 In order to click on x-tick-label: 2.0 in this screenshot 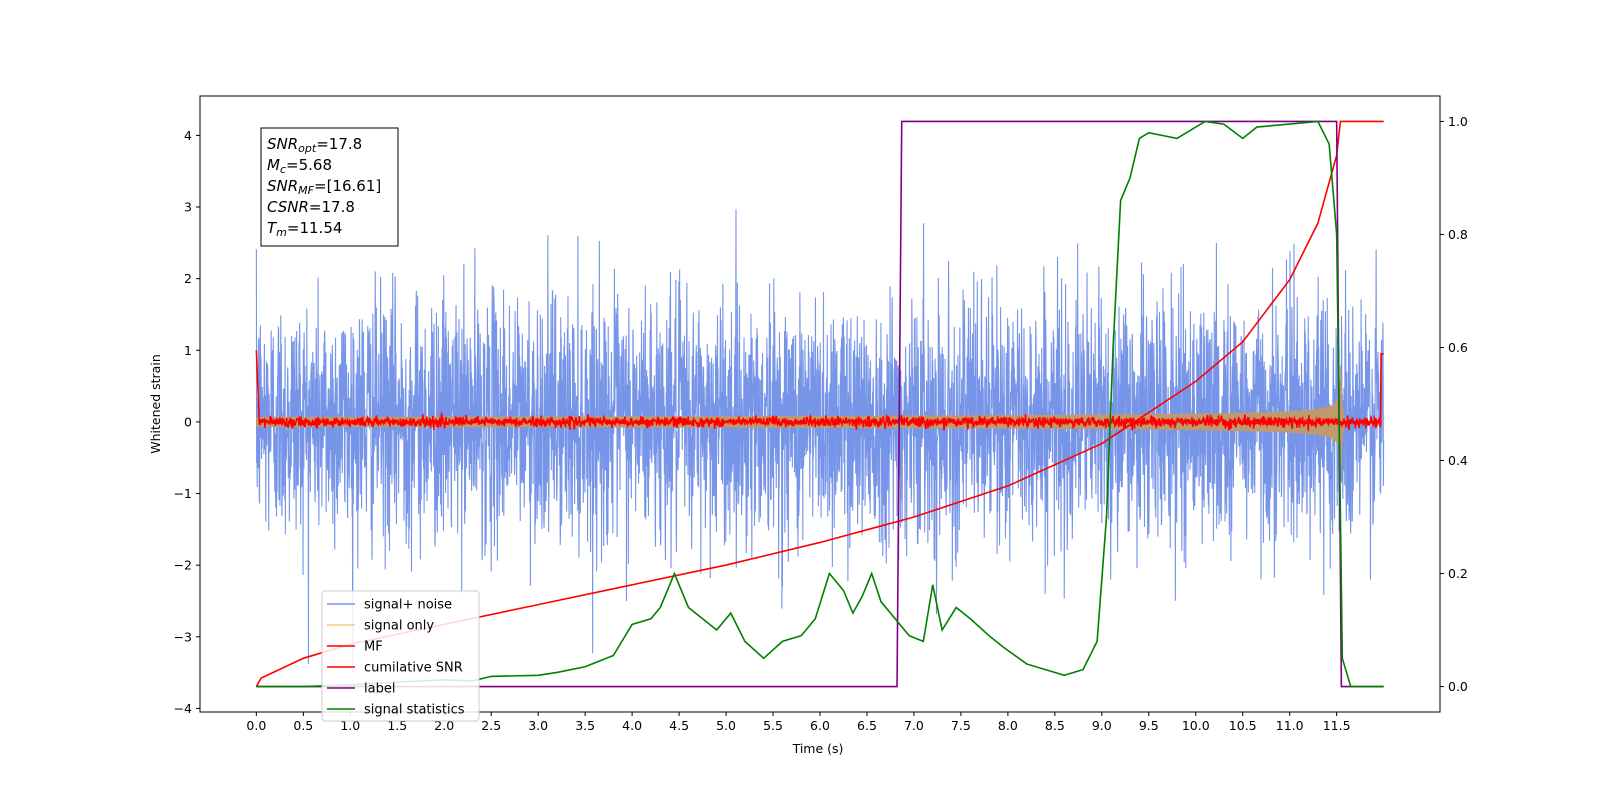, I will do `click(444, 725)`.